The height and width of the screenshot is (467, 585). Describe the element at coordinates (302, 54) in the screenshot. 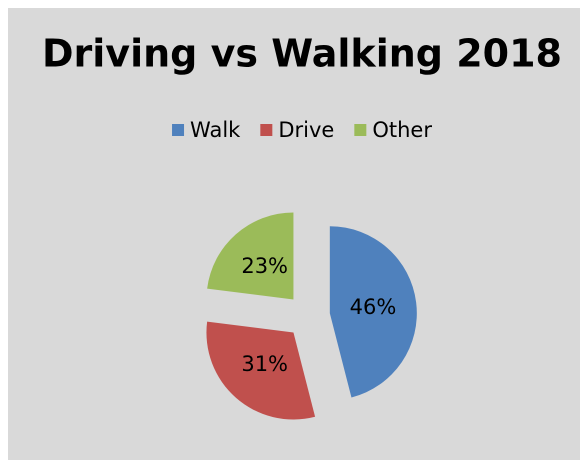

I see `chart-title: Driving vs Walking 2018` at that location.